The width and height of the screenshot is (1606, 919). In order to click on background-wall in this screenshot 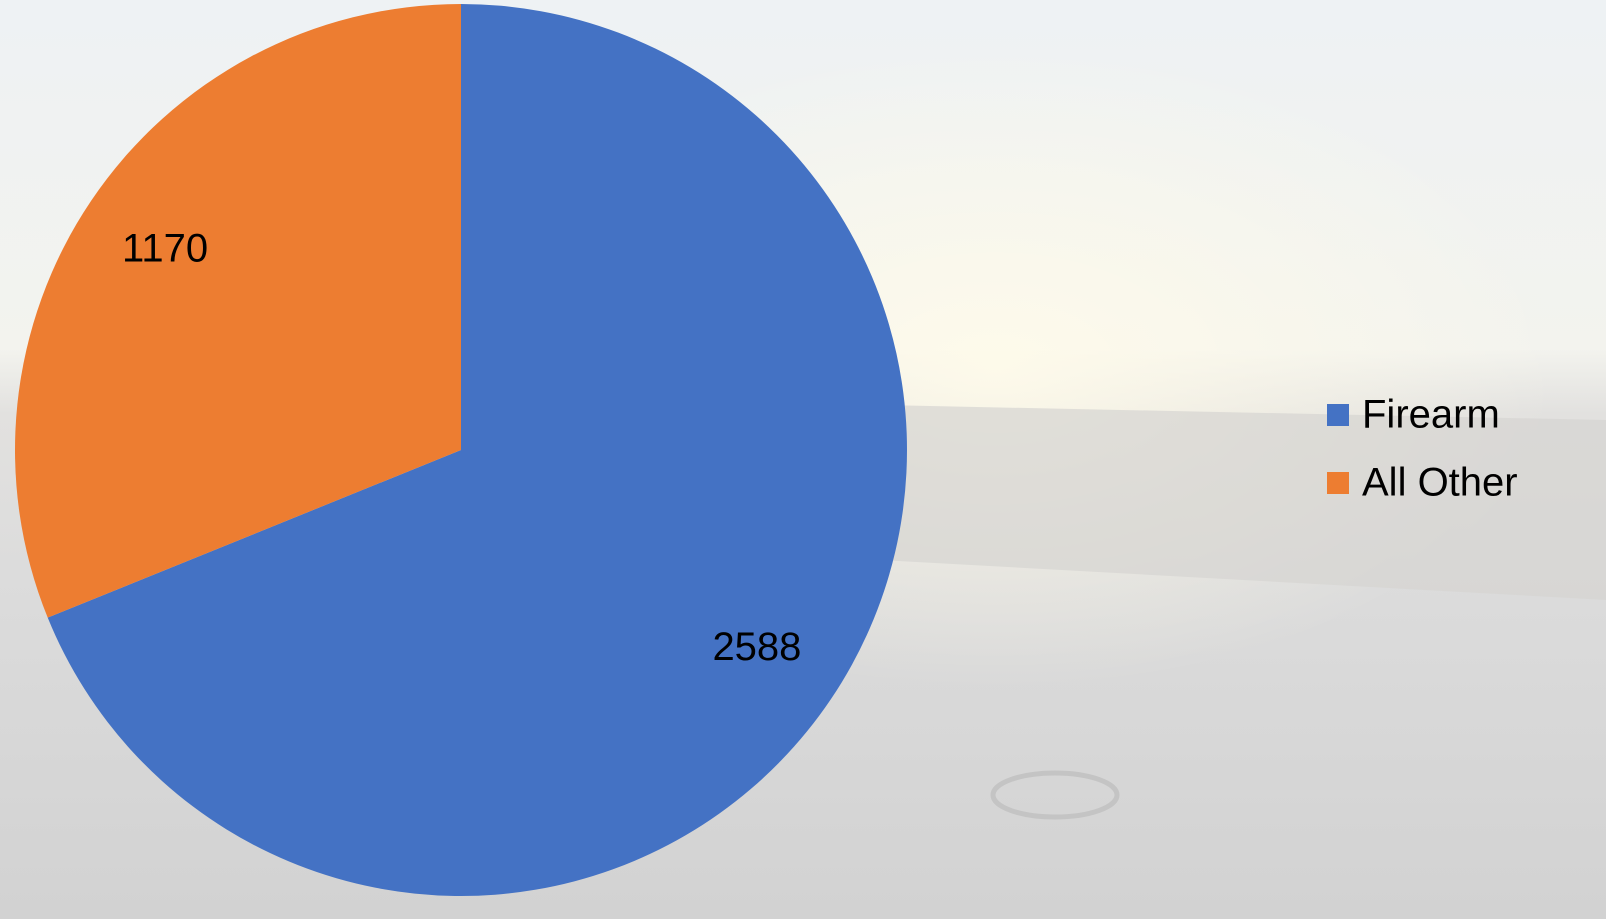, I will do `click(1243, 502)`.